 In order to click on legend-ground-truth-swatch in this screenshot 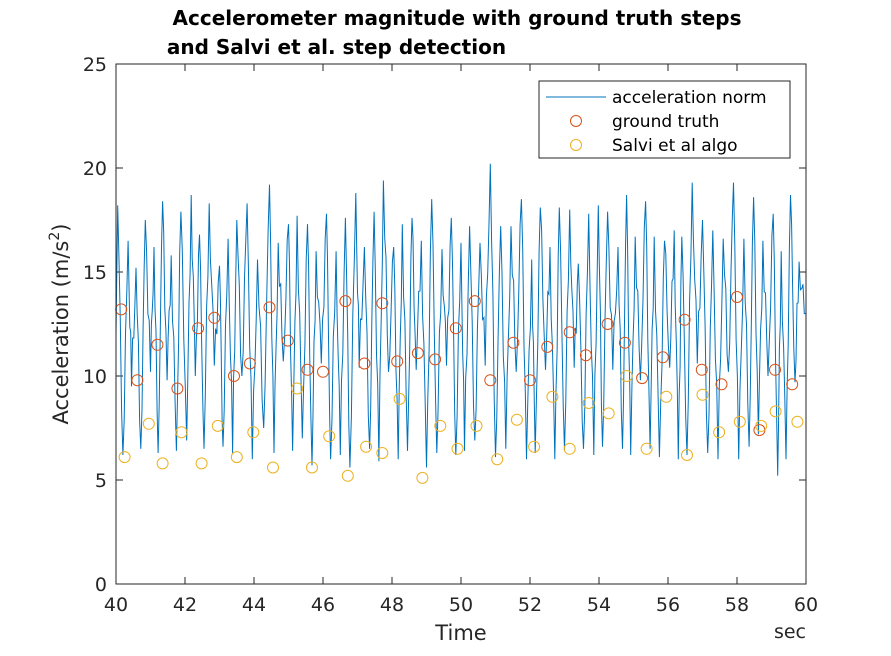, I will do `click(576, 121)`.